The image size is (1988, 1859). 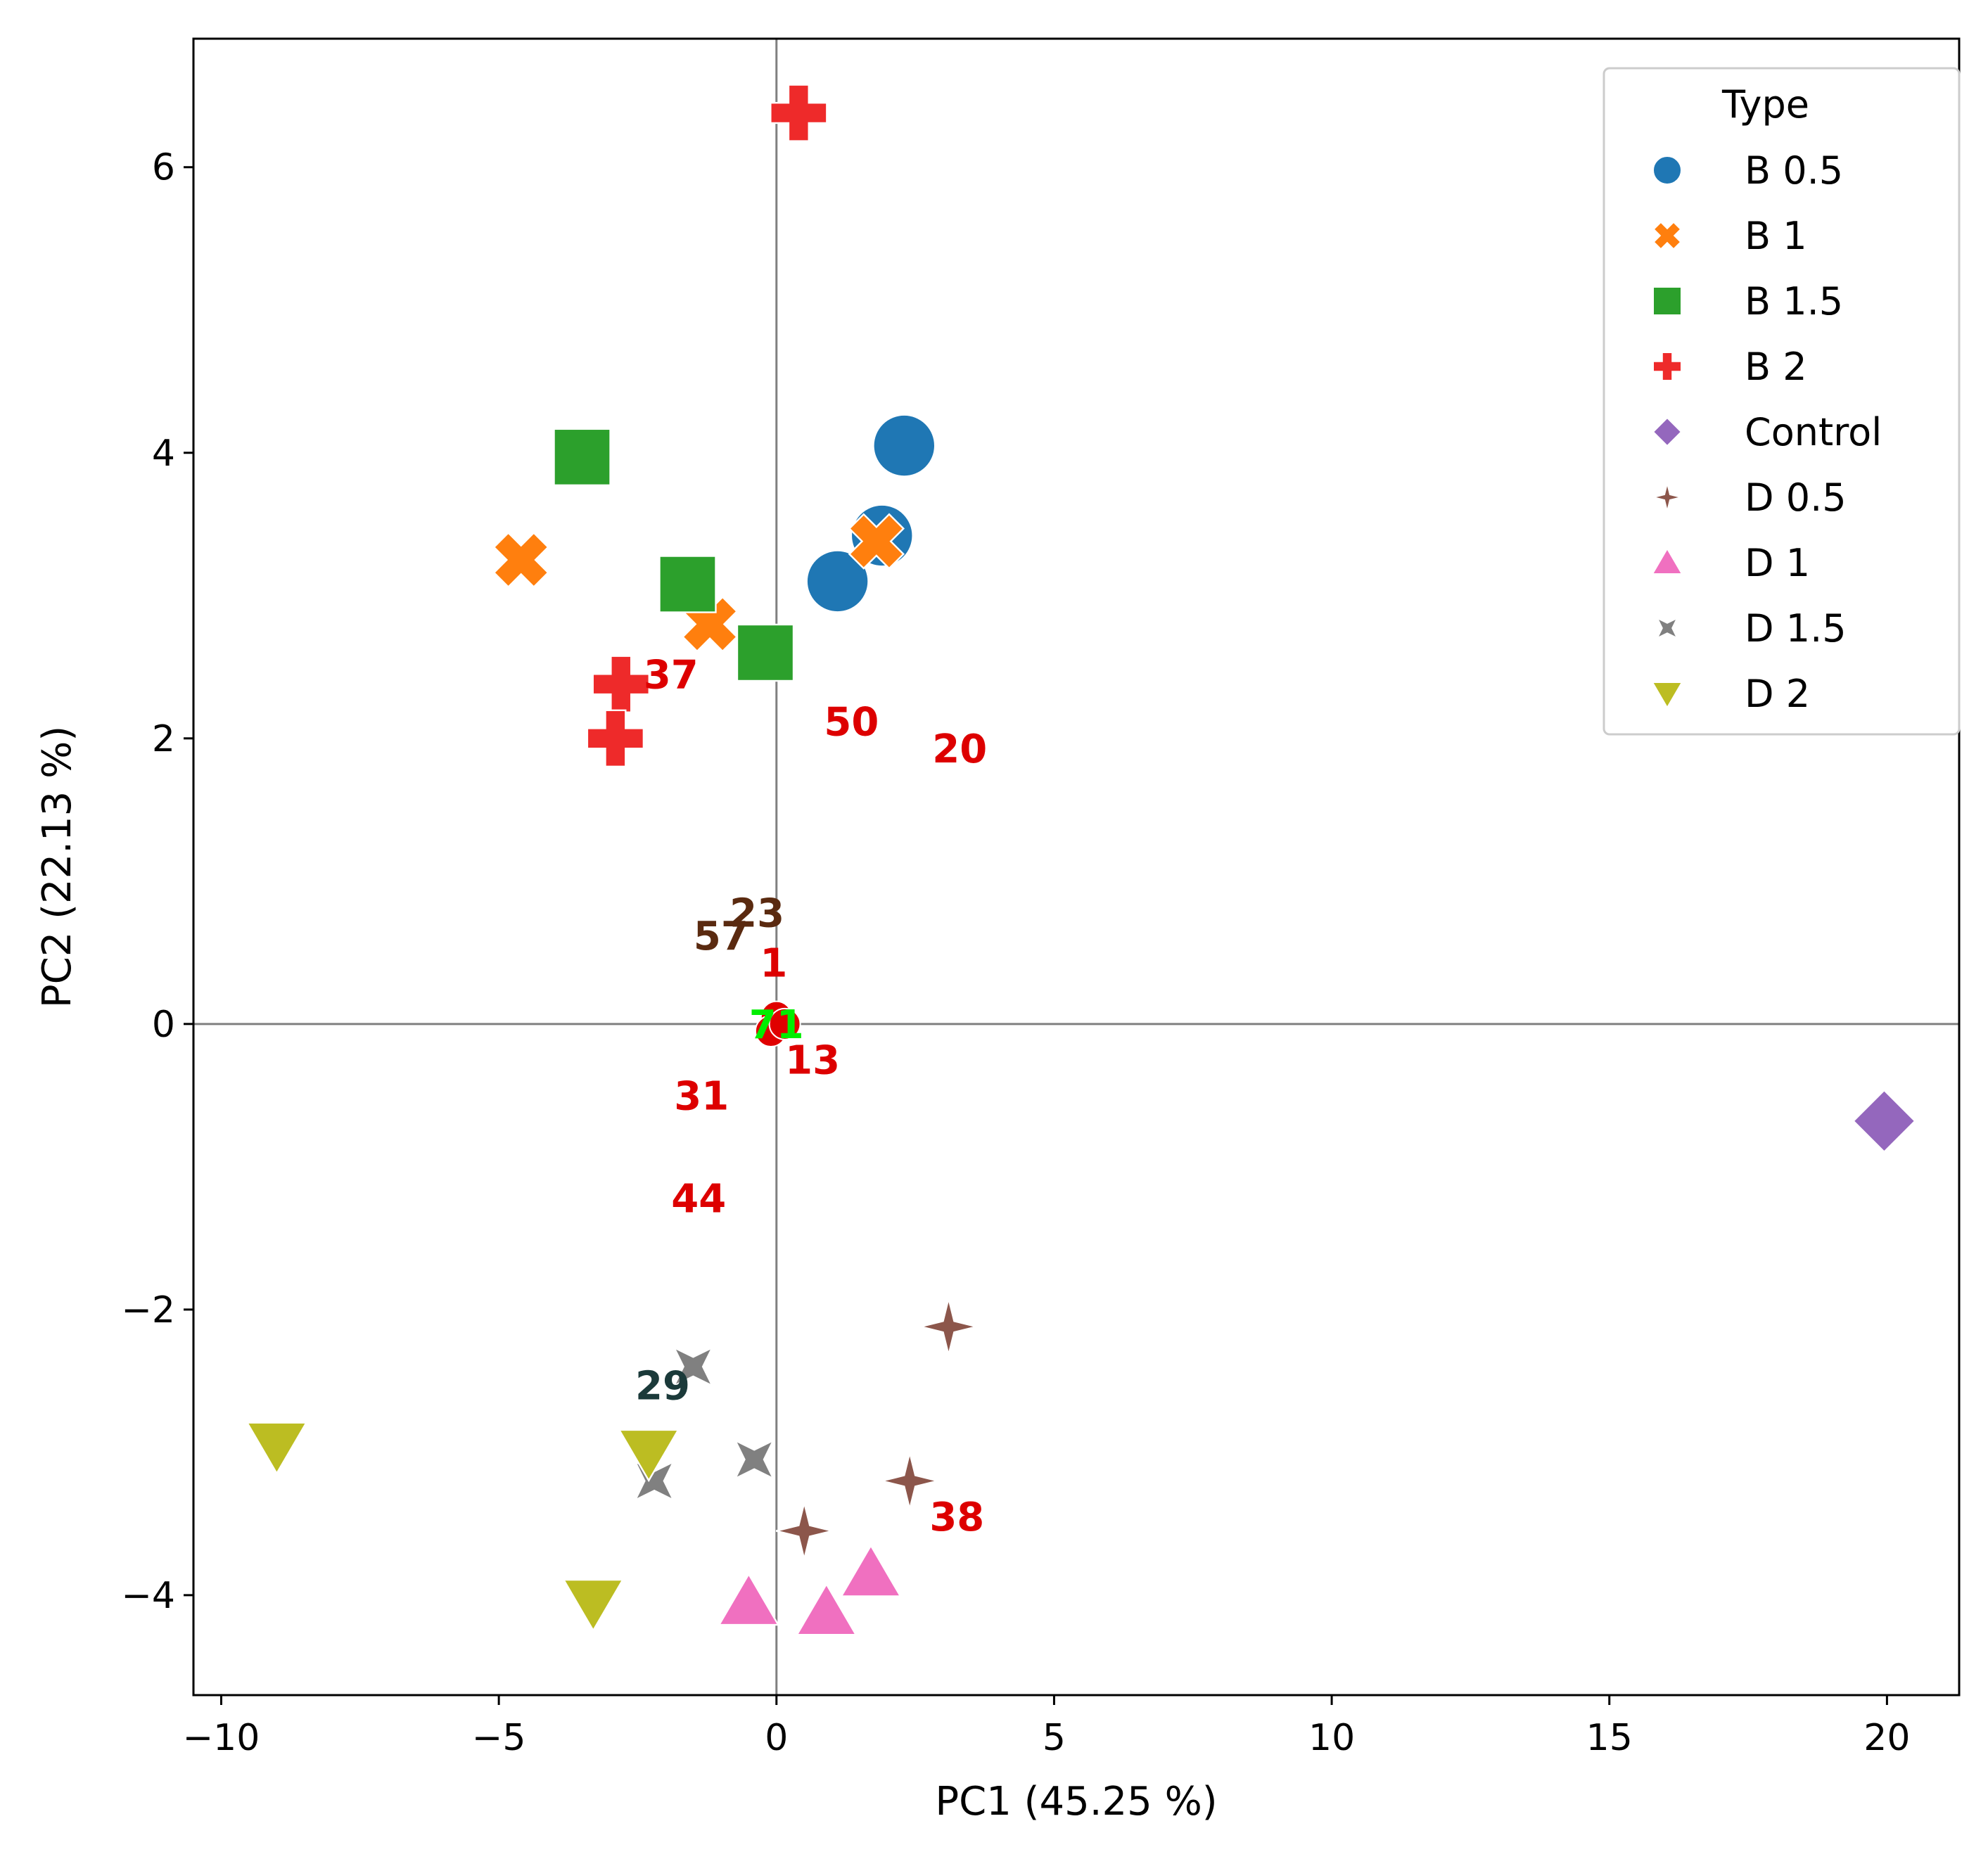 What do you see at coordinates (1777, 563) in the screenshot?
I see `legend-label: D 1` at bounding box center [1777, 563].